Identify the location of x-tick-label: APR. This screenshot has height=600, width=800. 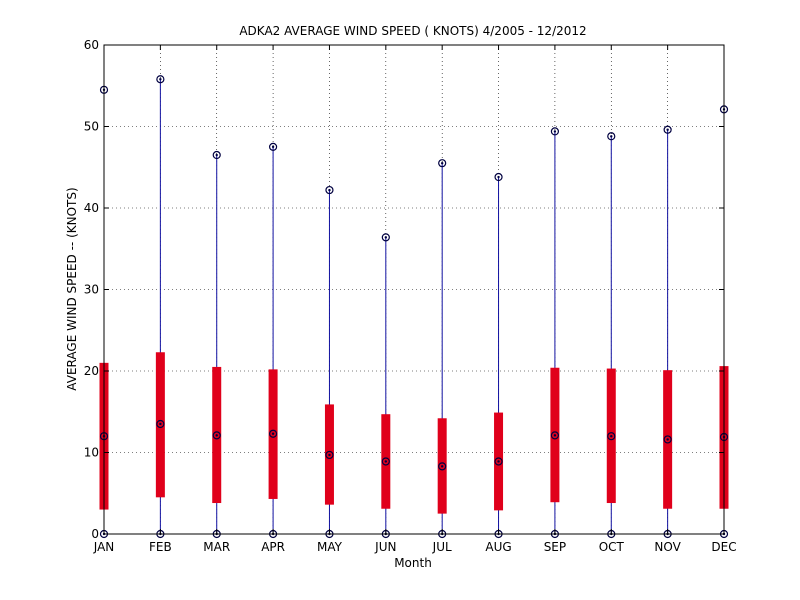
(273, 547).